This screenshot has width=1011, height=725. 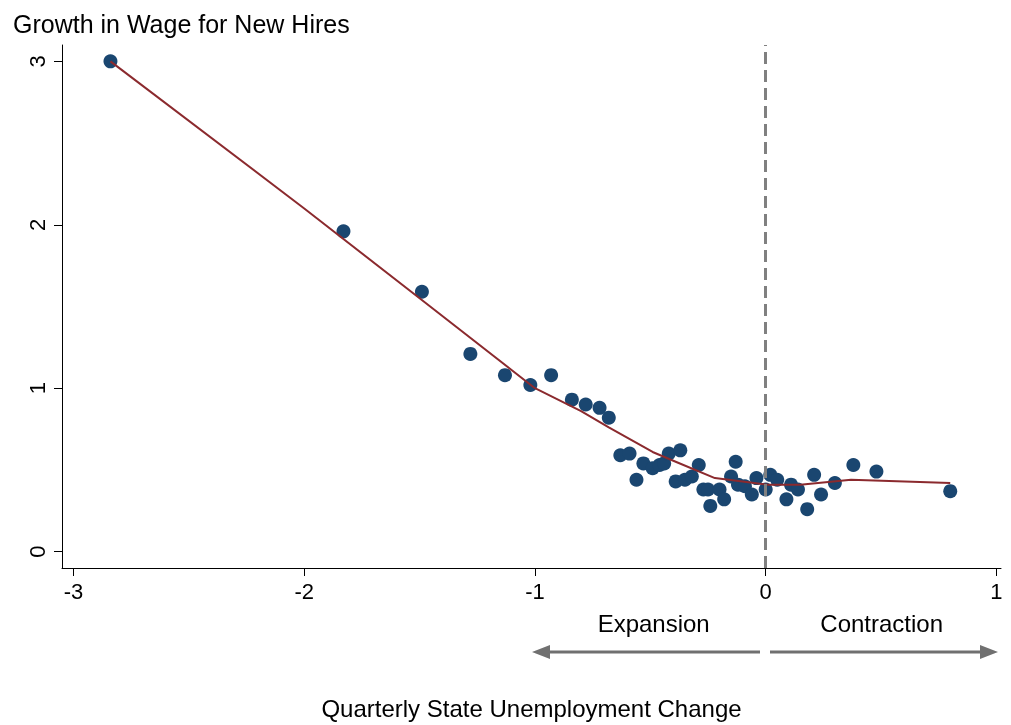 I want to click on x-tick-label: 0, so click(x=765, y=591).